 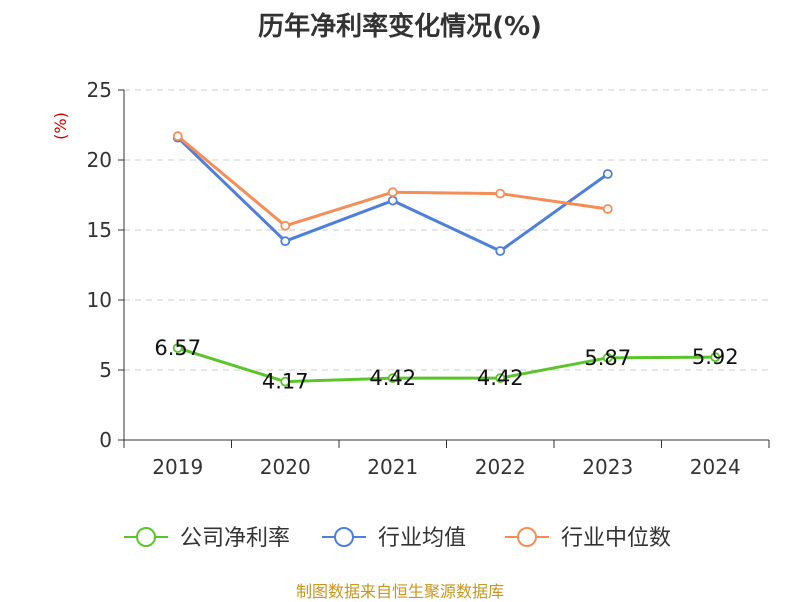 I want to click on y-tick-label: 20, so click(x=99, y=160).